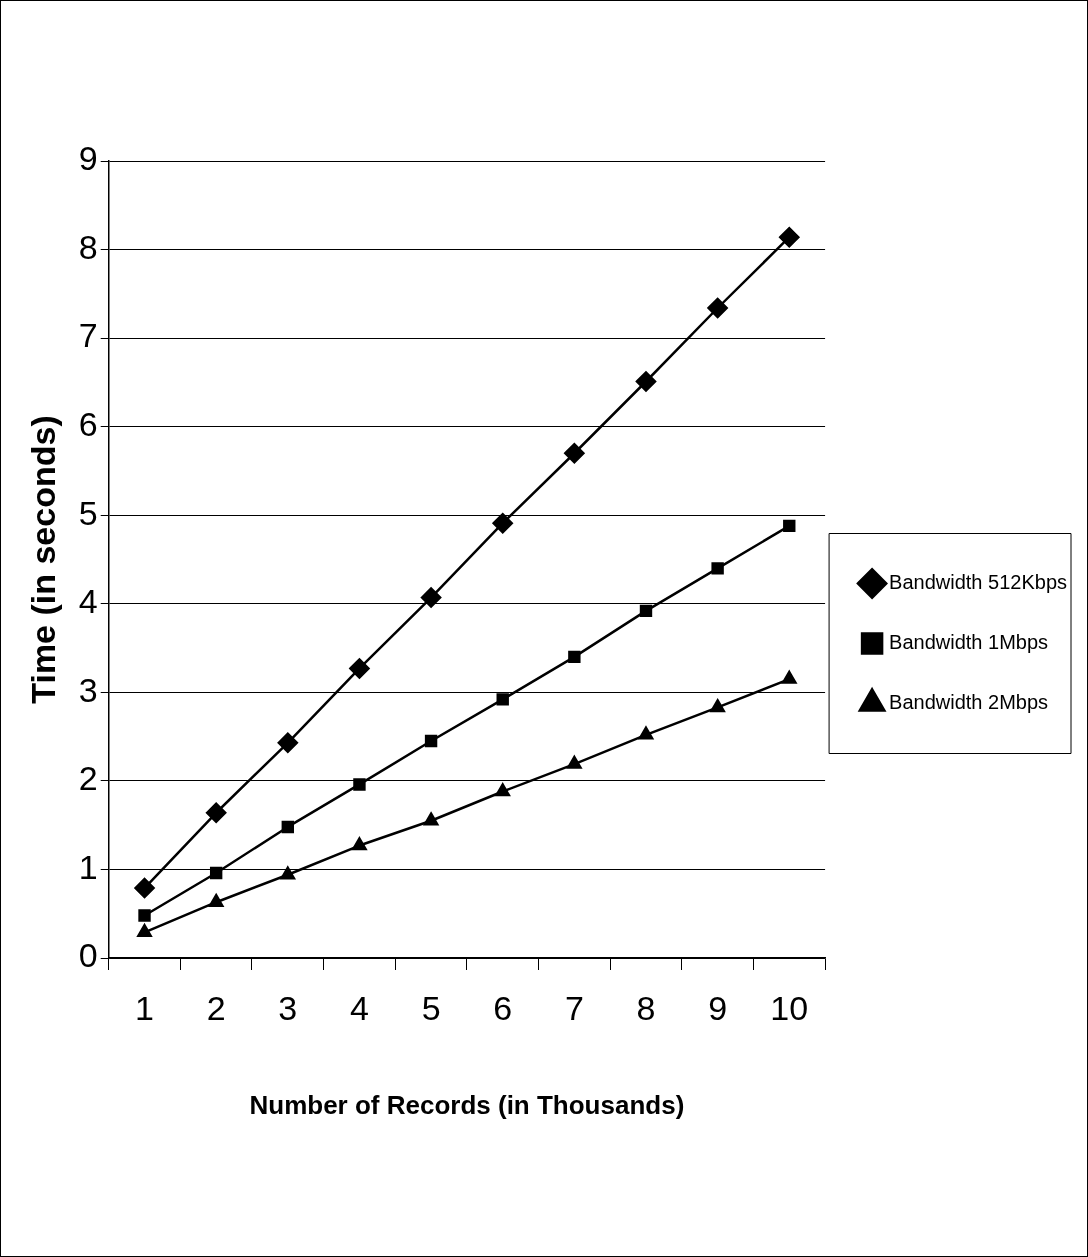 This screenshot has height=1257, width=1088. Describe the element at coordinates (88, 955) in the screenshot. I see `y-tick-label: 0` at that location.